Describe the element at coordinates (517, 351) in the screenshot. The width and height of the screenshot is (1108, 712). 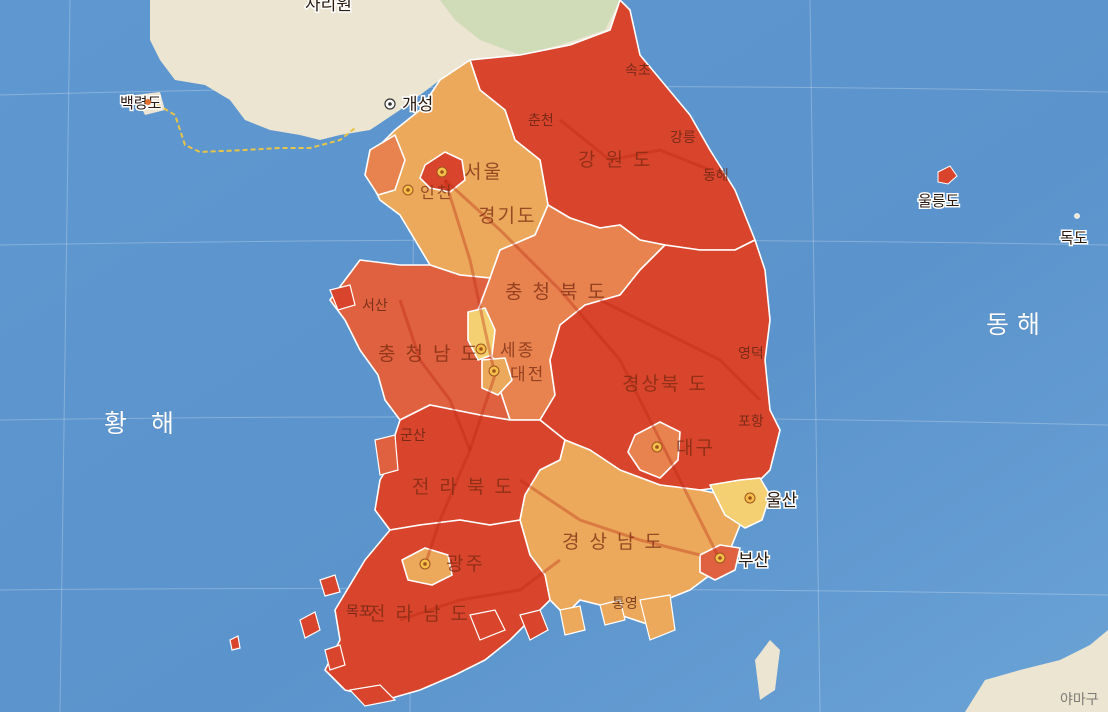
I see `city-label-sejong: 세종` at that location.